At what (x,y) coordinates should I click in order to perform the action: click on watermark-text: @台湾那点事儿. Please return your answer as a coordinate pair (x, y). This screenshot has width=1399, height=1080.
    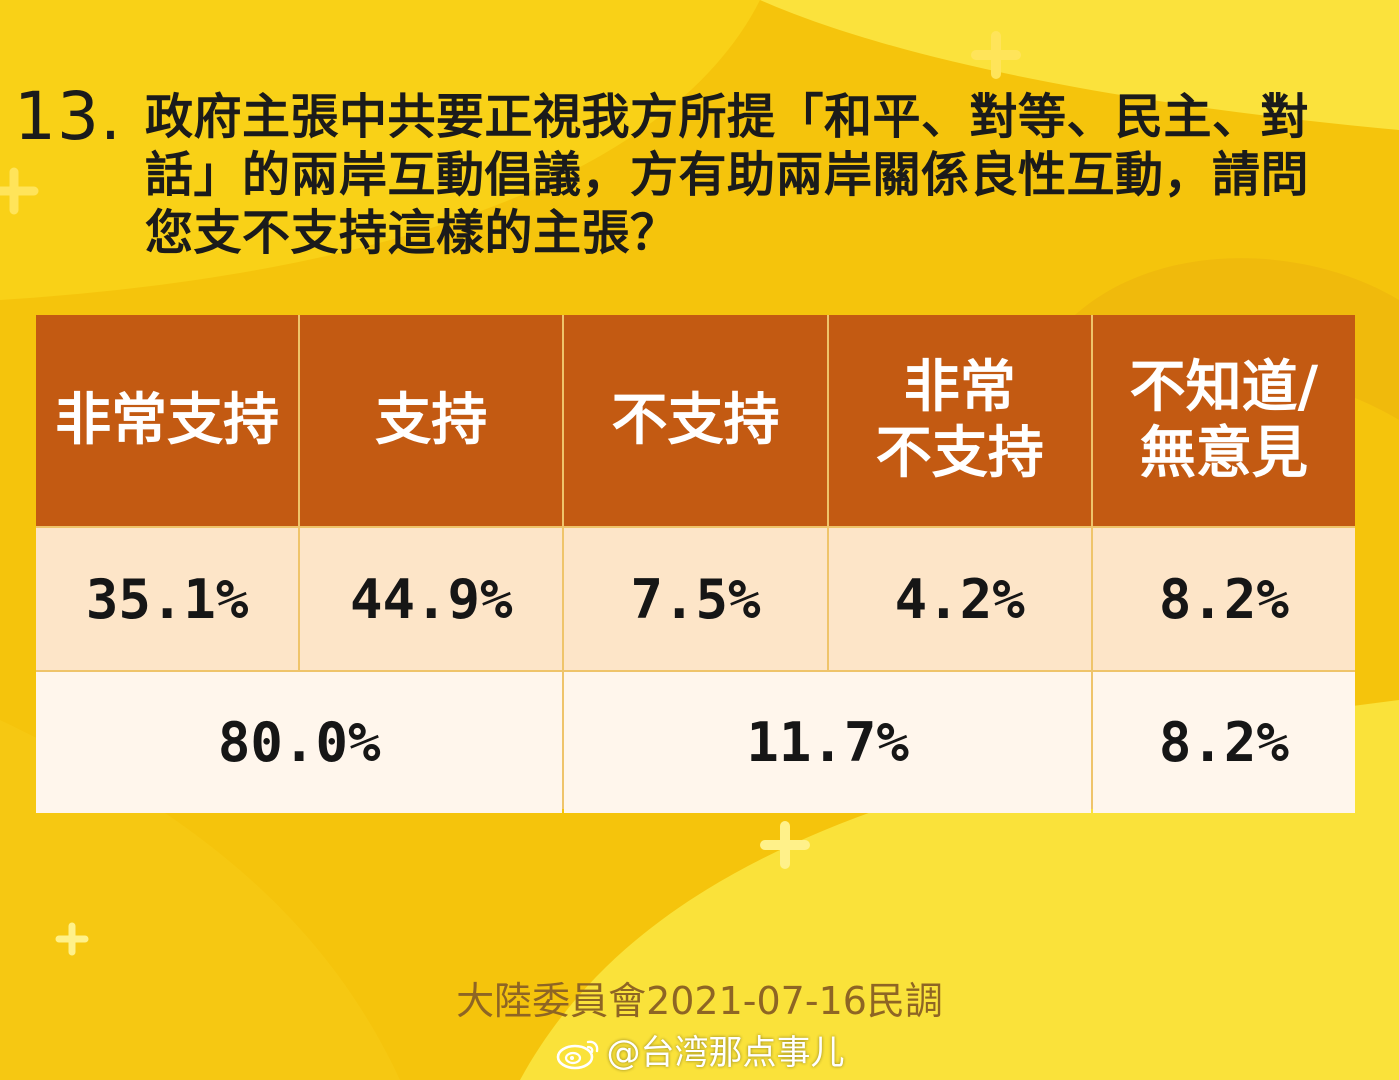
    Looking at the image, I should click on (725, 1053).